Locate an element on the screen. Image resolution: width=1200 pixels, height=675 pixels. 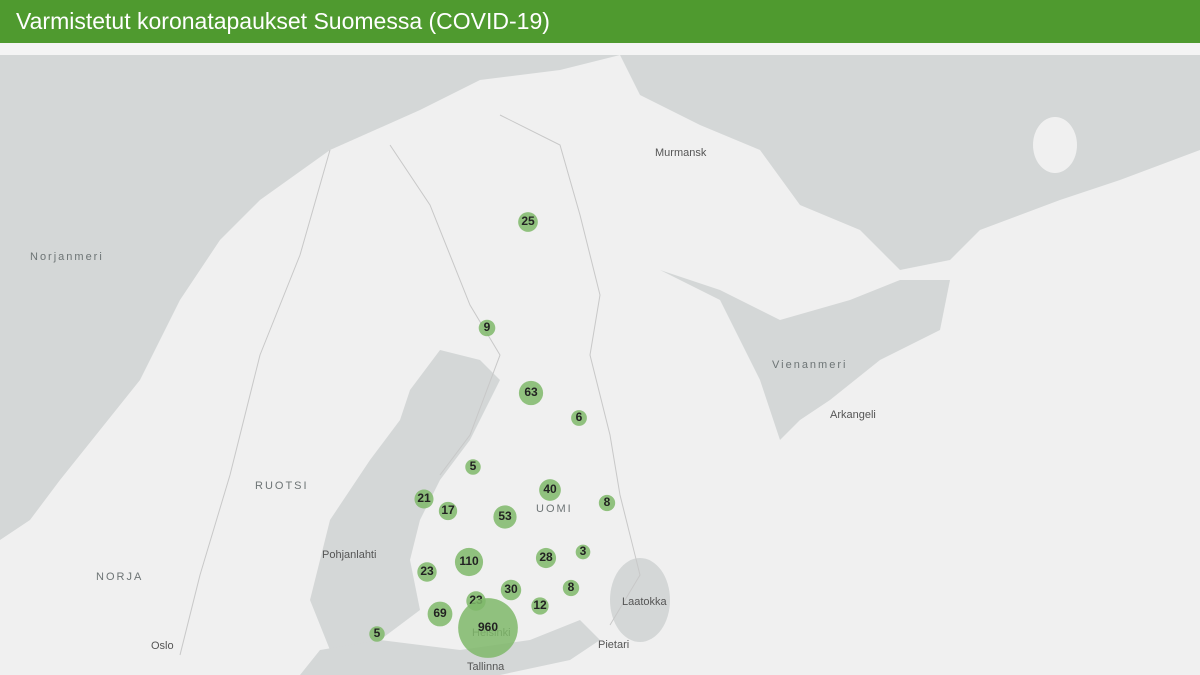
place-label: Norjanmeri is located at coordinates (67, 257).